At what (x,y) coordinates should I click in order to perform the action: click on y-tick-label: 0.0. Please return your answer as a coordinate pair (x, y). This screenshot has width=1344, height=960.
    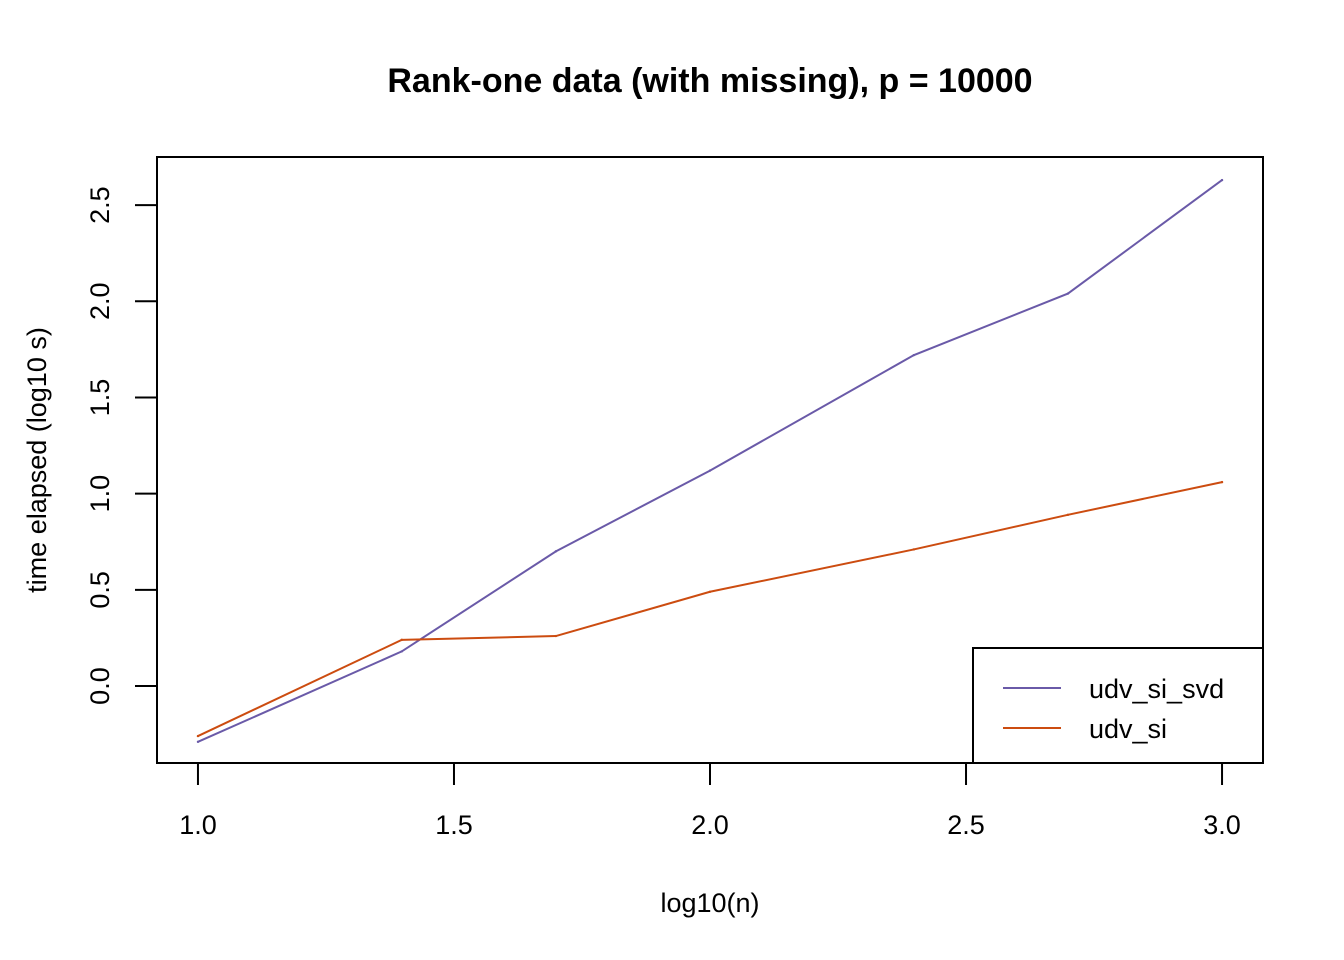
    Looking at the image, I should click on (100, 686).